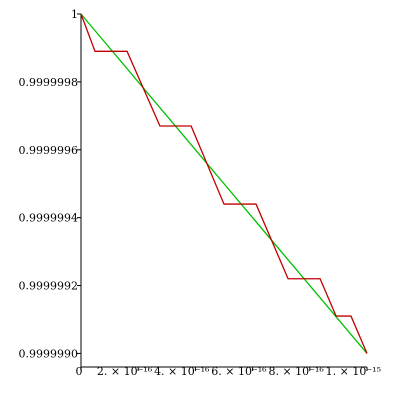 The height and width of the screenshot is (400, 400). What do you see at coordinates (49, 82) in the screenshot?
I see `y-tick-label: 0.9999998` at bounding box center [49, 82].